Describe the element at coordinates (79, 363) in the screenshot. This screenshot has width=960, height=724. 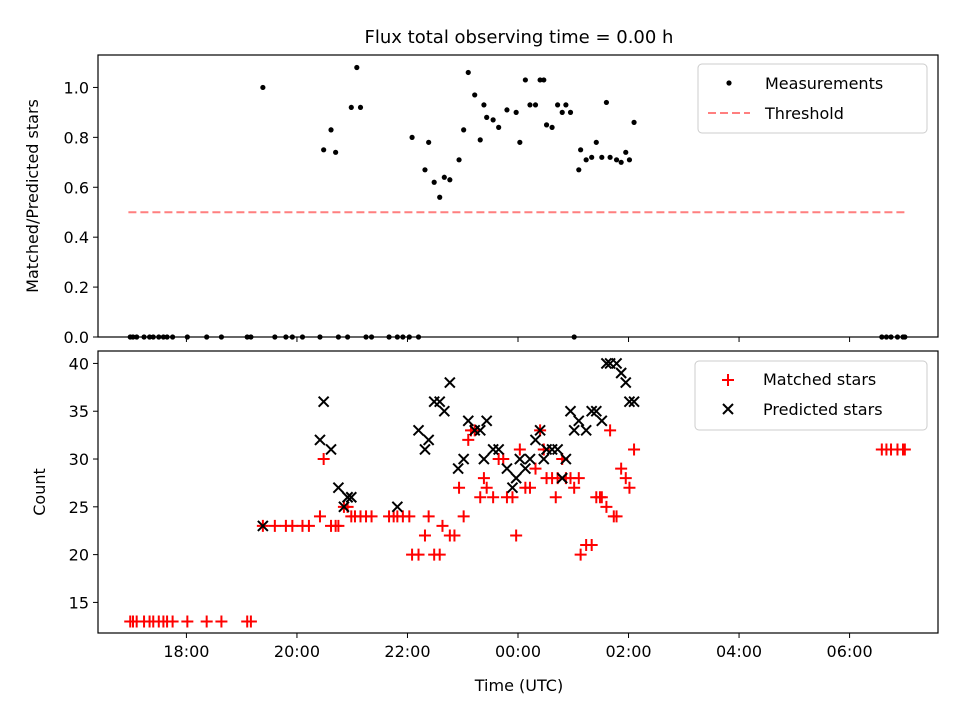
I see `bottom-y-tick-label: 40` at that location.